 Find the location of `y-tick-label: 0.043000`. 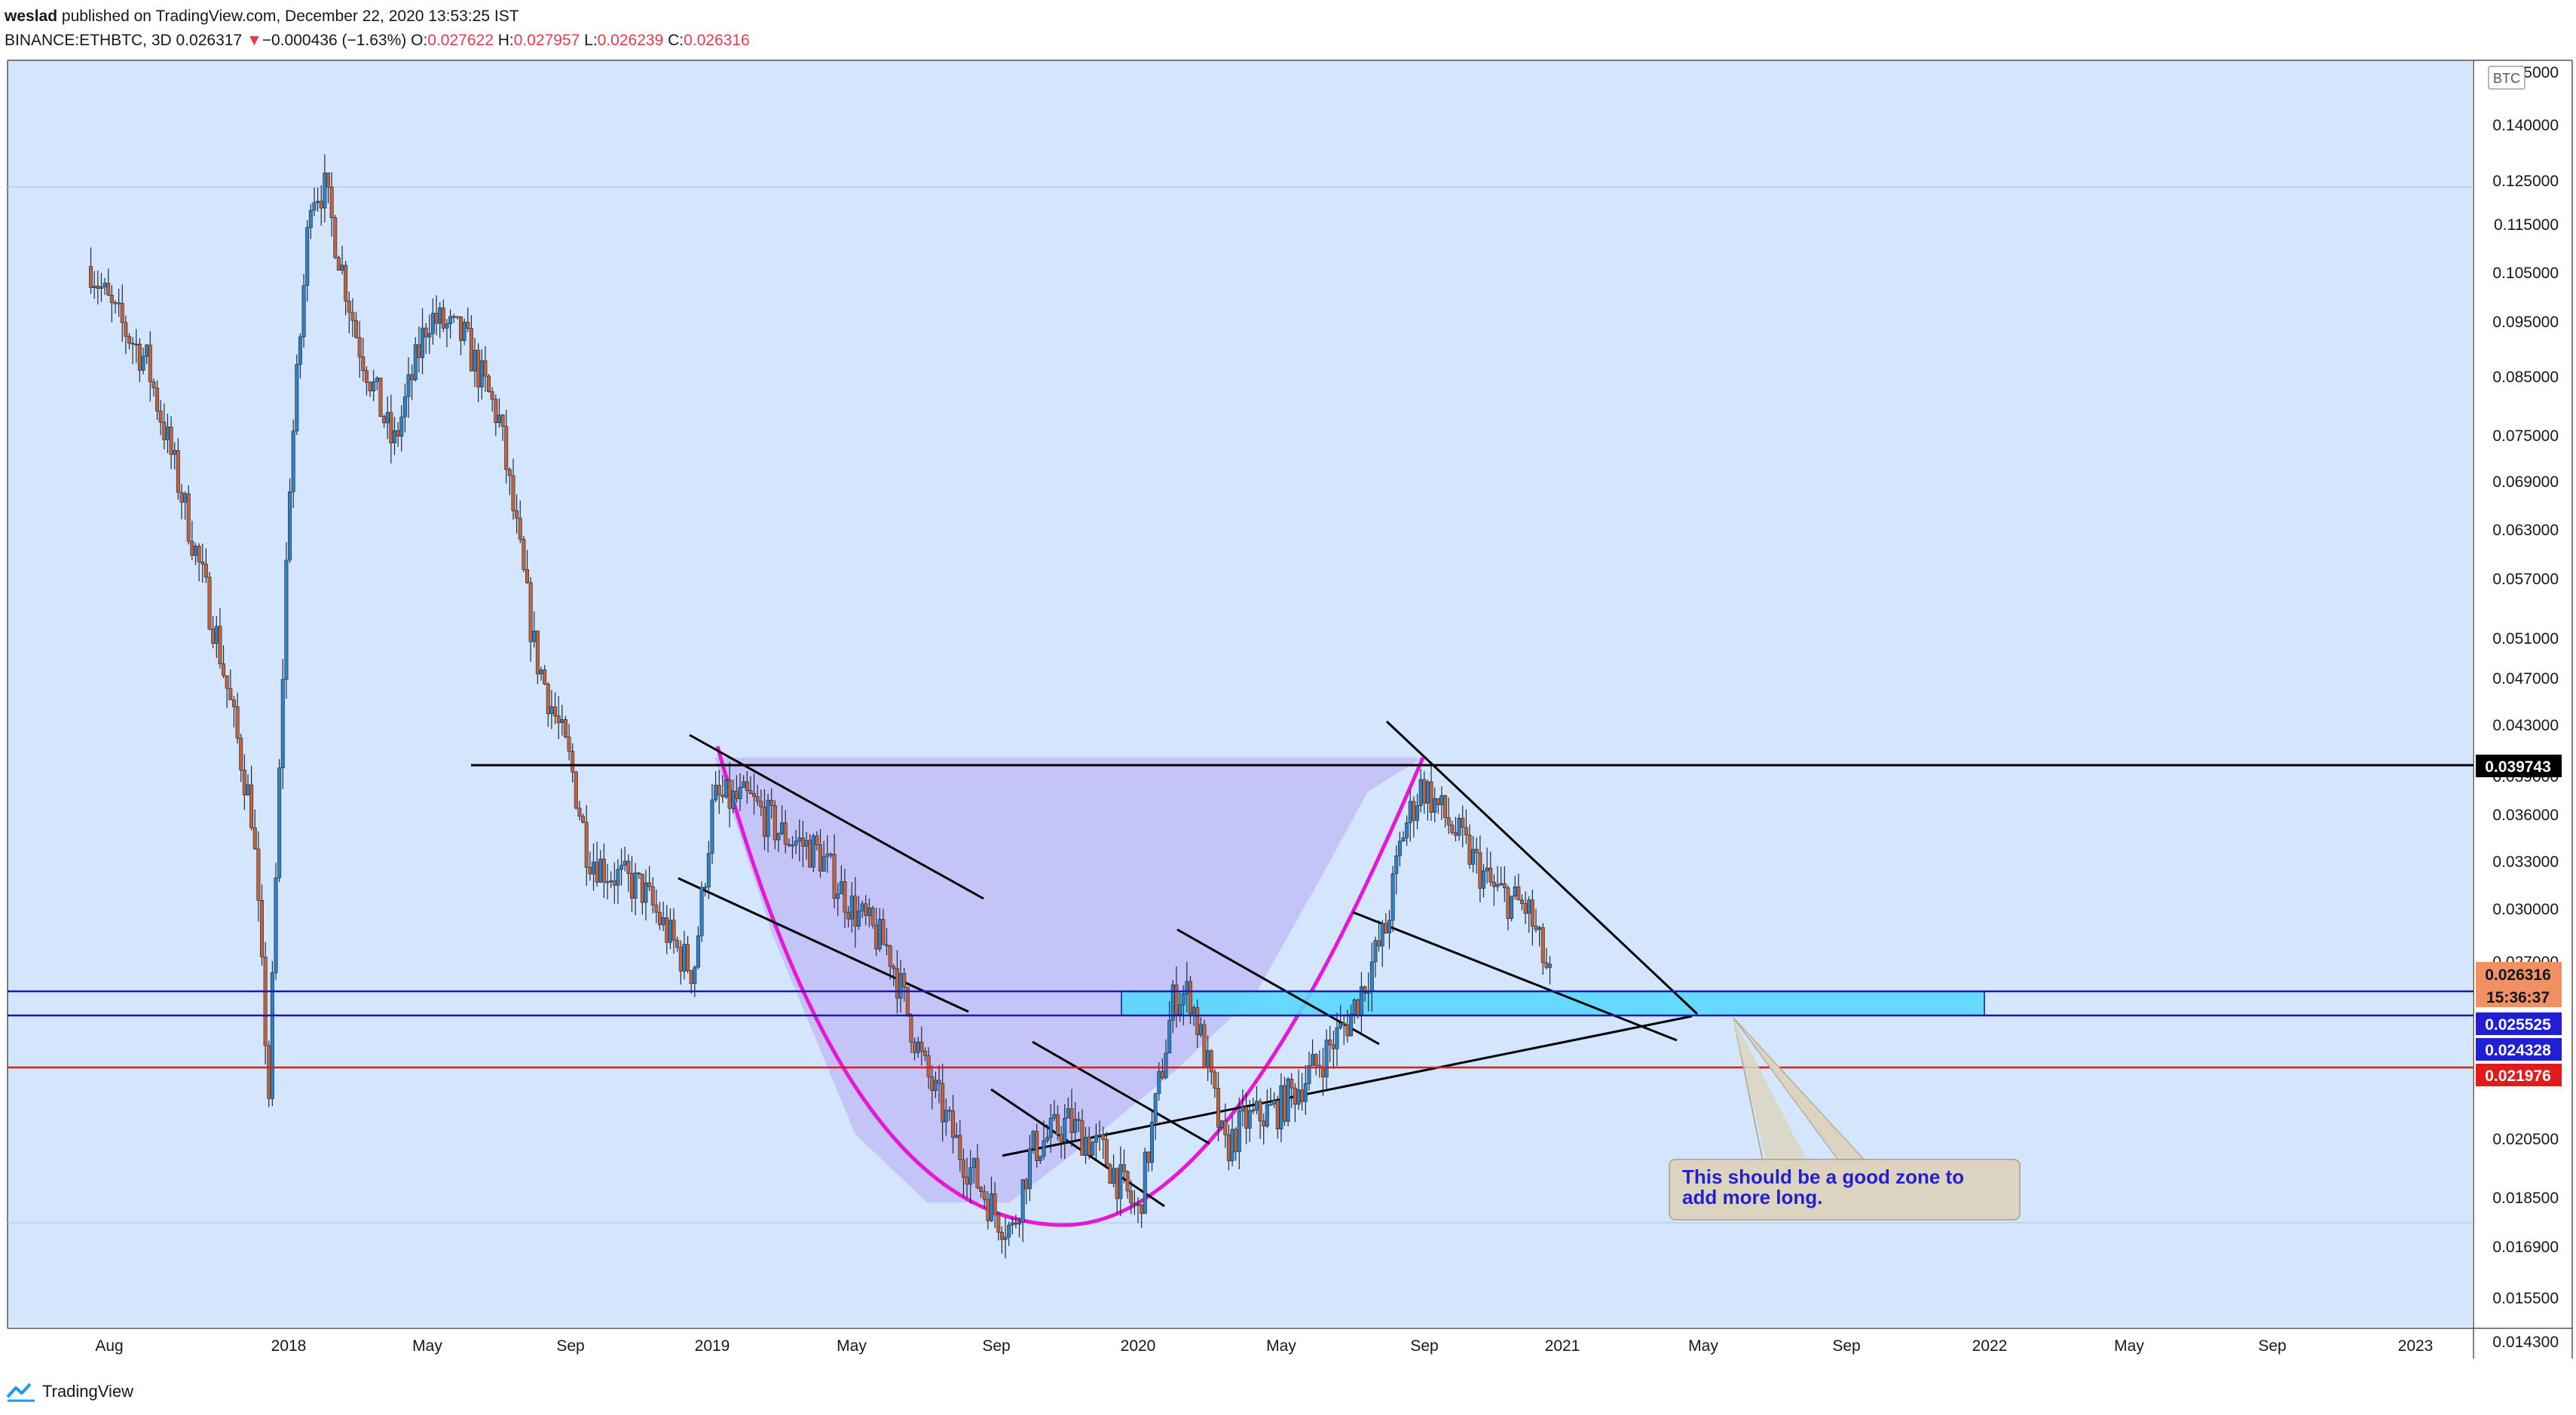

y-tick-label: 0.043000 is located at coordinates (2525, 726).